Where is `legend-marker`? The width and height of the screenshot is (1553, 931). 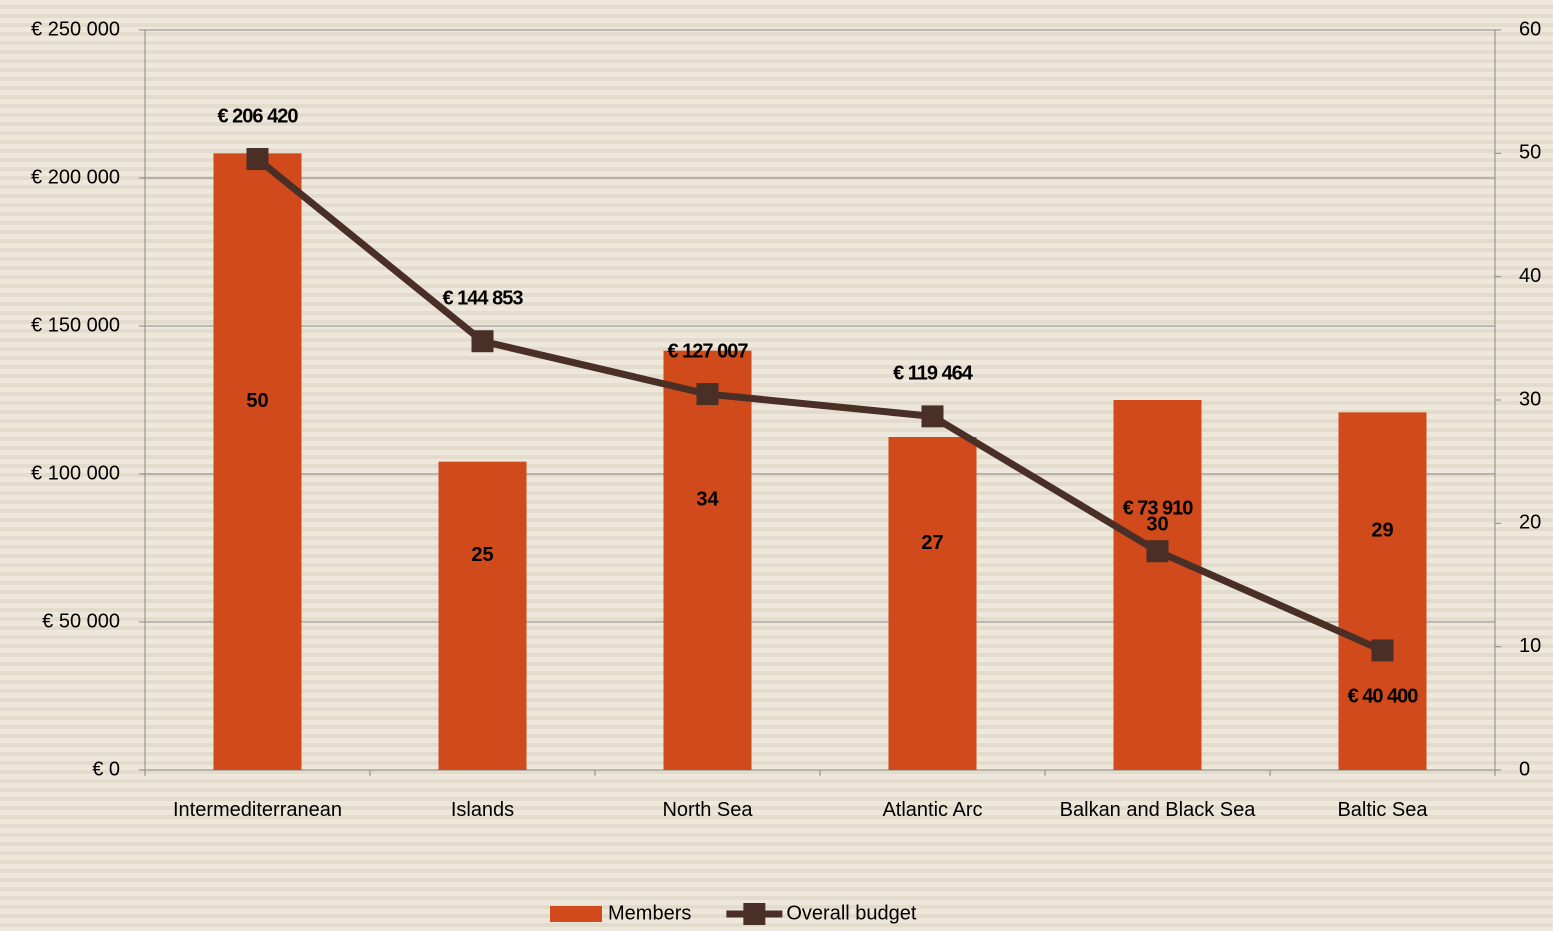 legend-marker is located at coordinates (754, 914).